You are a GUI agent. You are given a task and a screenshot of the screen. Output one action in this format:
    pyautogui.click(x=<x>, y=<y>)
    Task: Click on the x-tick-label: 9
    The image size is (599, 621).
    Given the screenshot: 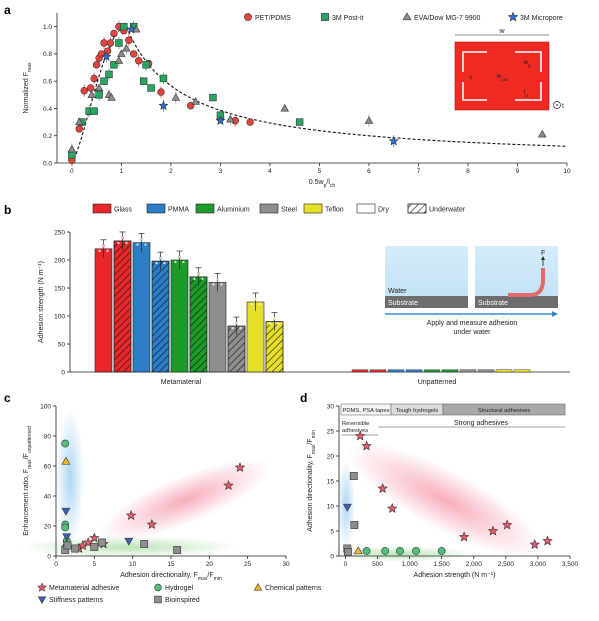 What is the action you would take?
    pyautogui.click(x=518, y=171)
    